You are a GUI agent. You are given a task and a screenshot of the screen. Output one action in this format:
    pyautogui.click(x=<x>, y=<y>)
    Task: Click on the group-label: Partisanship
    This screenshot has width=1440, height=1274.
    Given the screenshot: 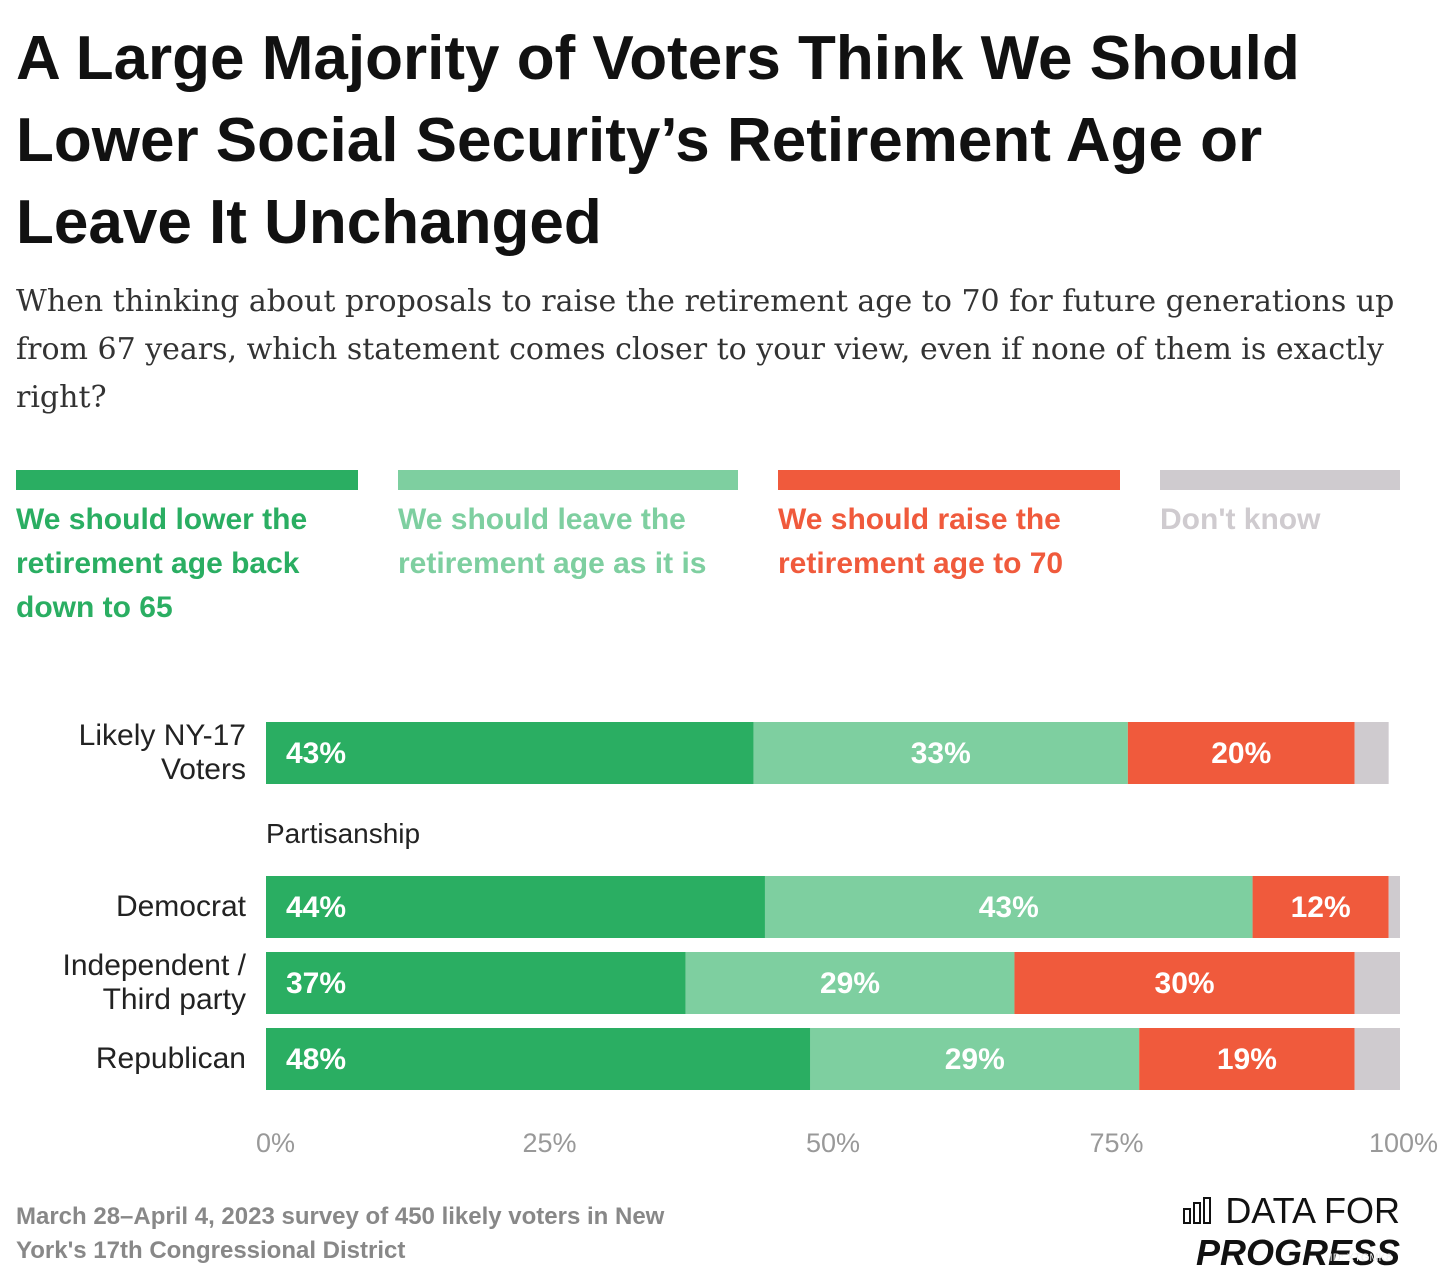 What is the action you would take?
    pyautogui.click(x=343, y=833)
    